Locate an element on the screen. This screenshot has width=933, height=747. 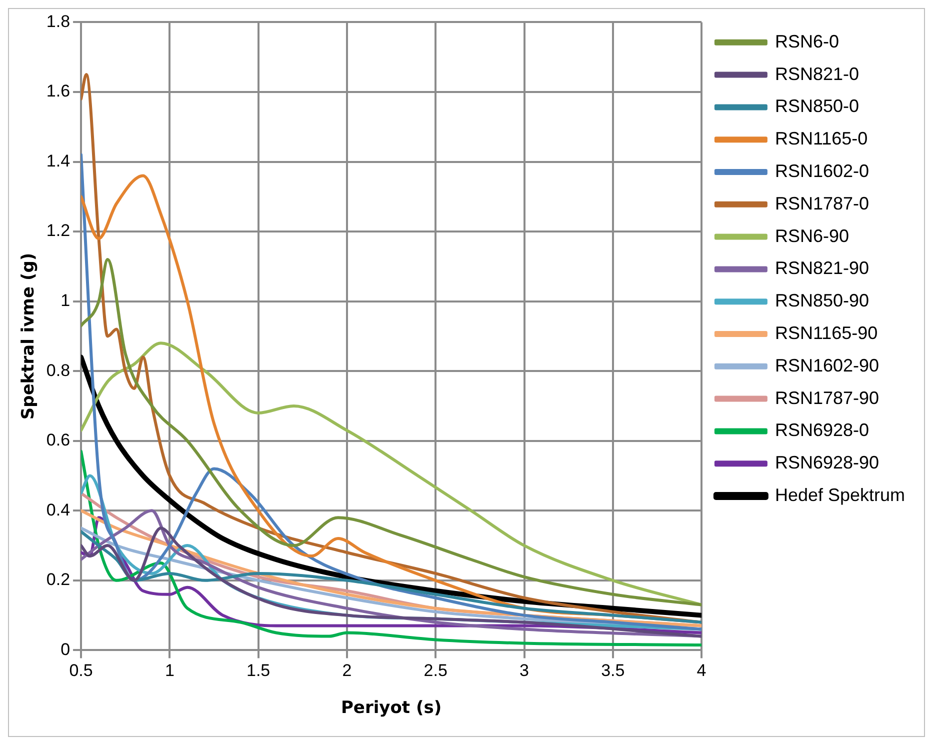
x-tick-label: 3.5 is located at coordinates (613, 670).